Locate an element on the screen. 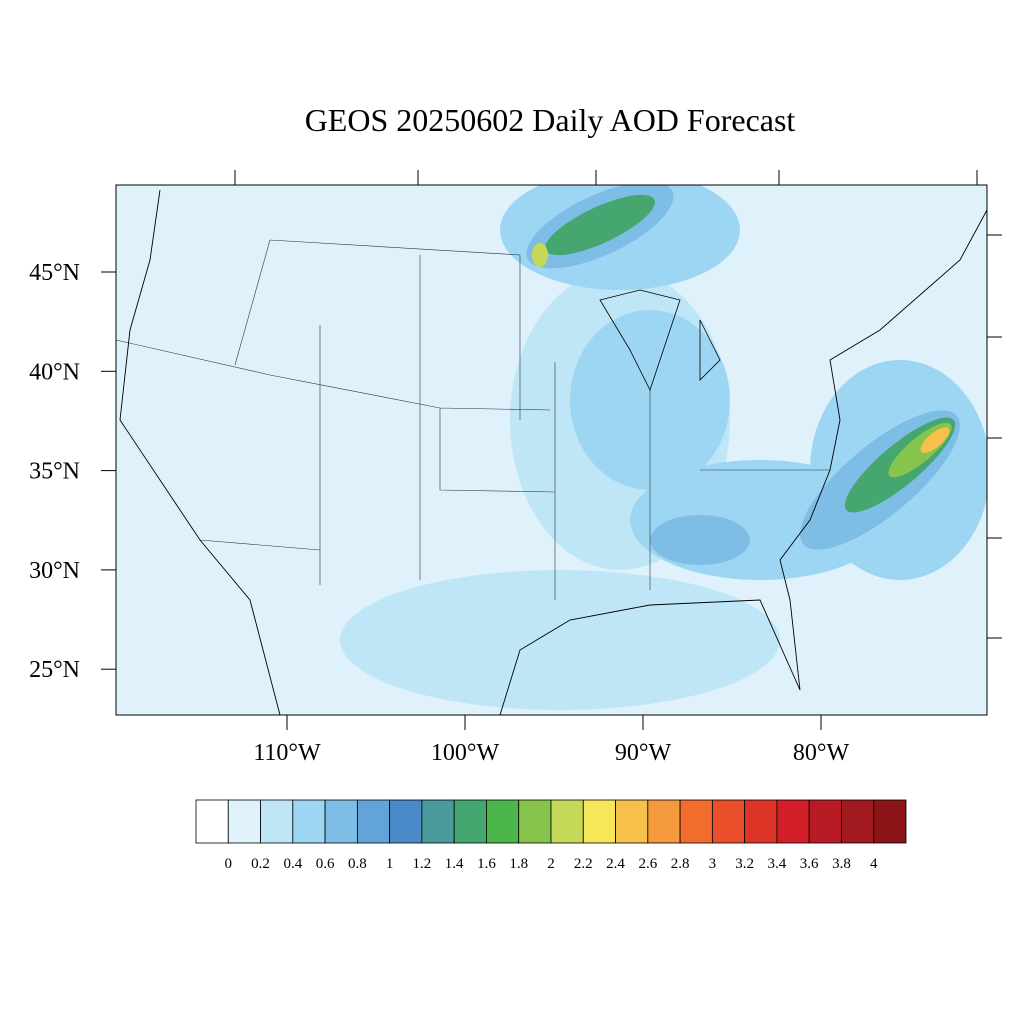 This screenshot has width=1024, height=1024. lon-label: 80°W is located at coordinates (821, 753).